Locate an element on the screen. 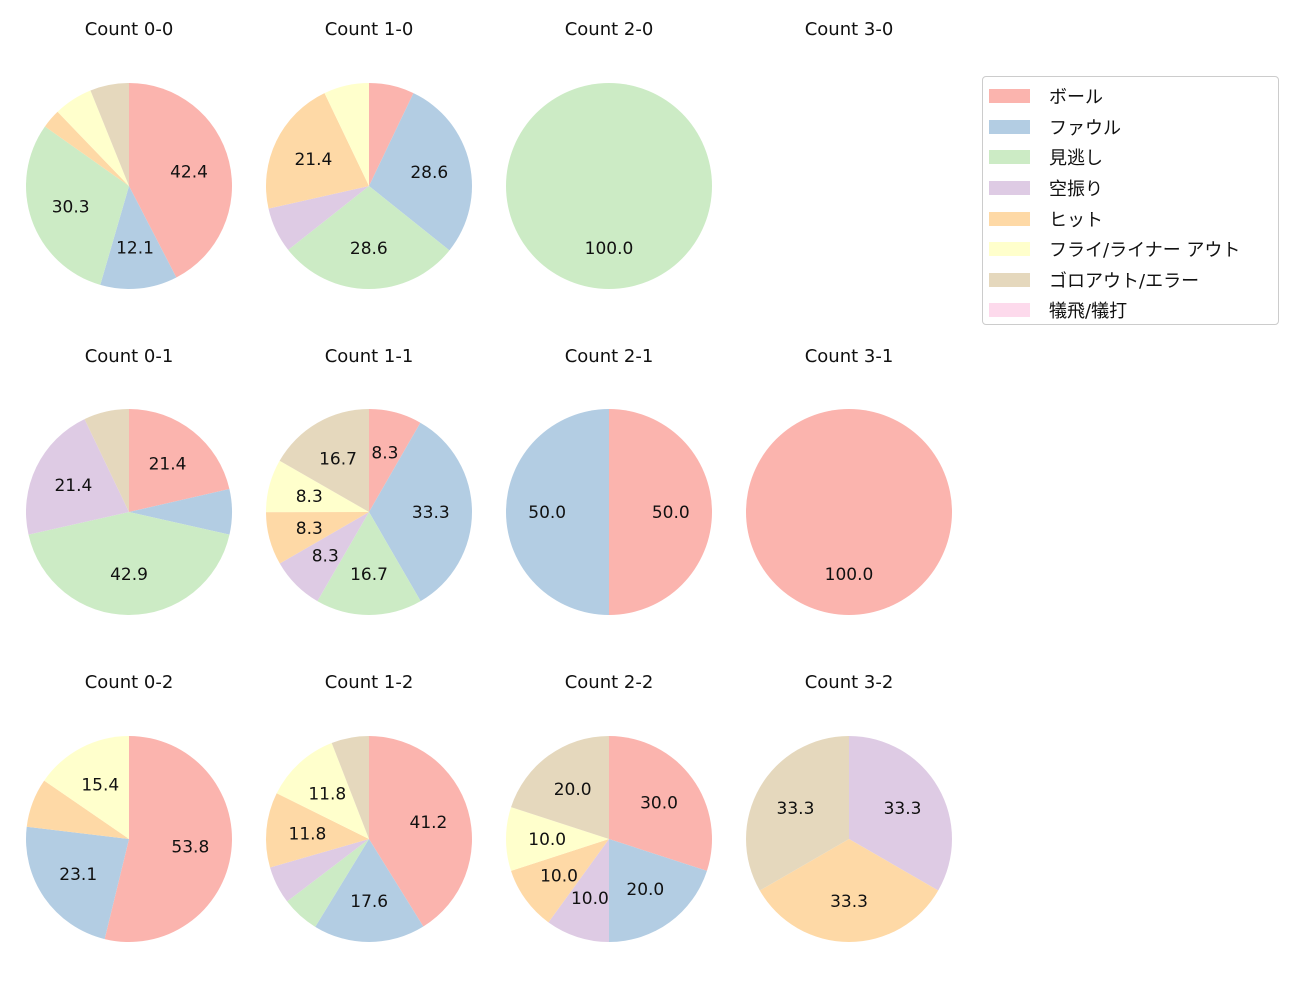  slice-label: 30.3 is located at coordinates (71, 207).